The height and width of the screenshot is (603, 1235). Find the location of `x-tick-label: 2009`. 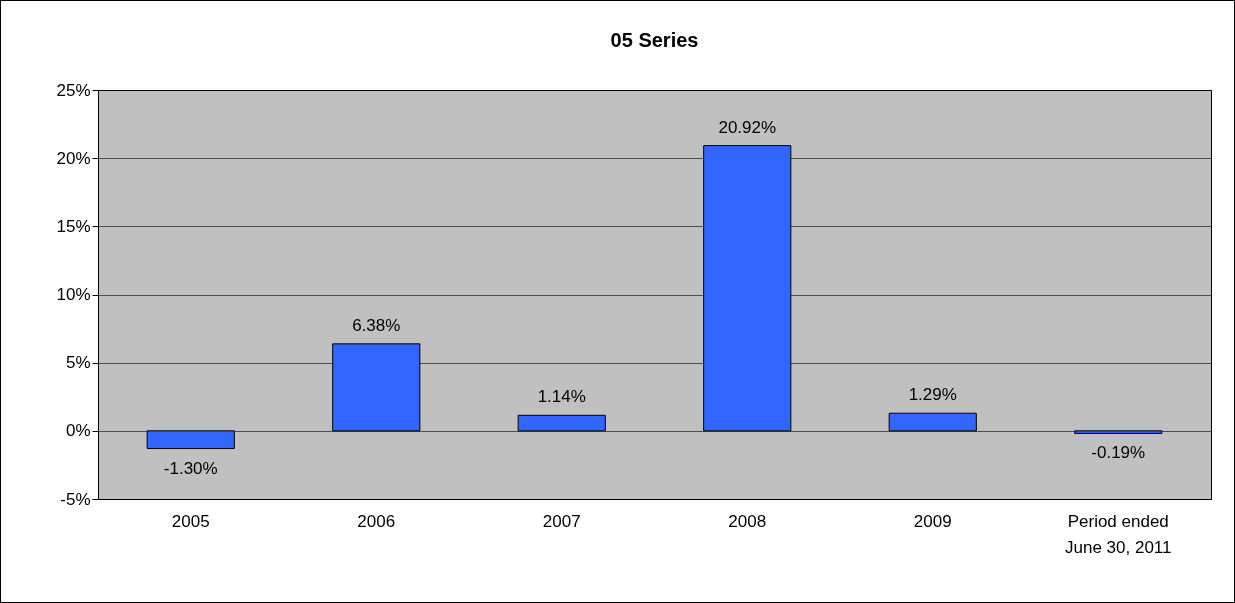

x-tick-label: 2009 is located at coordinates (932, 521).